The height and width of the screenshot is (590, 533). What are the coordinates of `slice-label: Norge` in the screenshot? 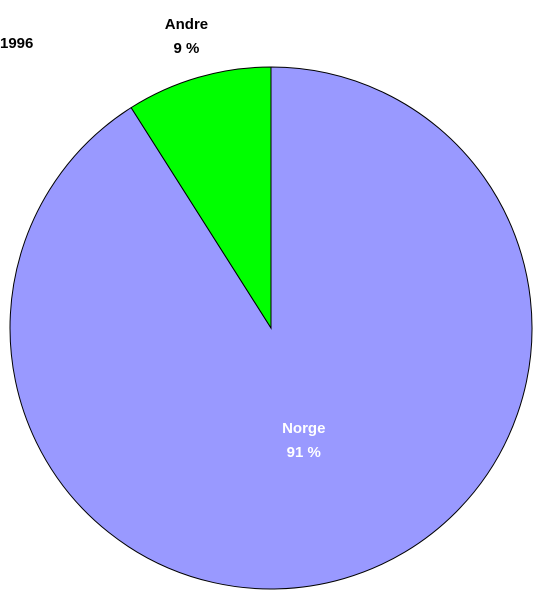 It's located at (303, 428).